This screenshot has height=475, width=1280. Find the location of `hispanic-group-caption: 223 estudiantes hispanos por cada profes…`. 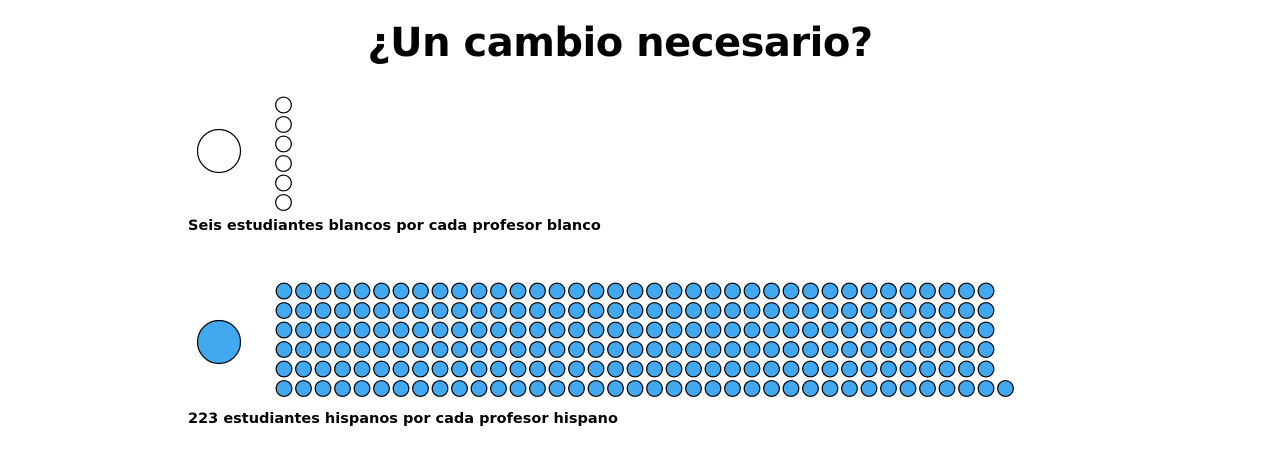

hispanic-group-caption: 223 estudiantes hispanos por cada profes… is located at coordinates (403, 419).